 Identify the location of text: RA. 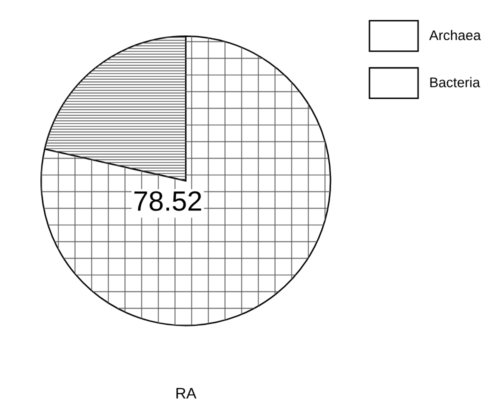
(186, 393).